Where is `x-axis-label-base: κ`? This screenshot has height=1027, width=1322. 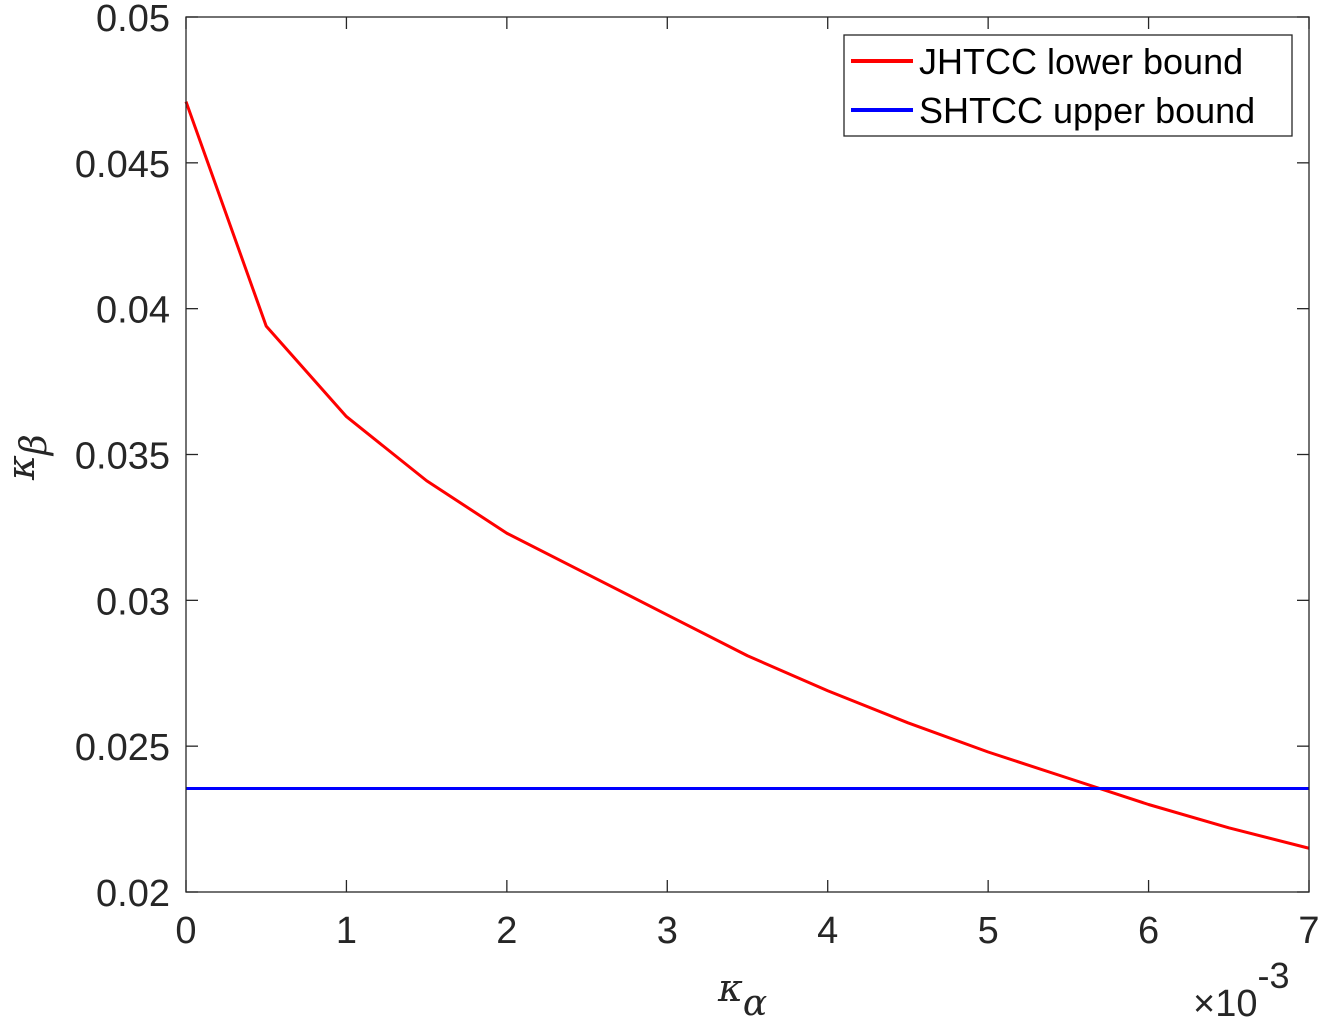 x-axis-label-base: κ is located at coordinates (730, 988).